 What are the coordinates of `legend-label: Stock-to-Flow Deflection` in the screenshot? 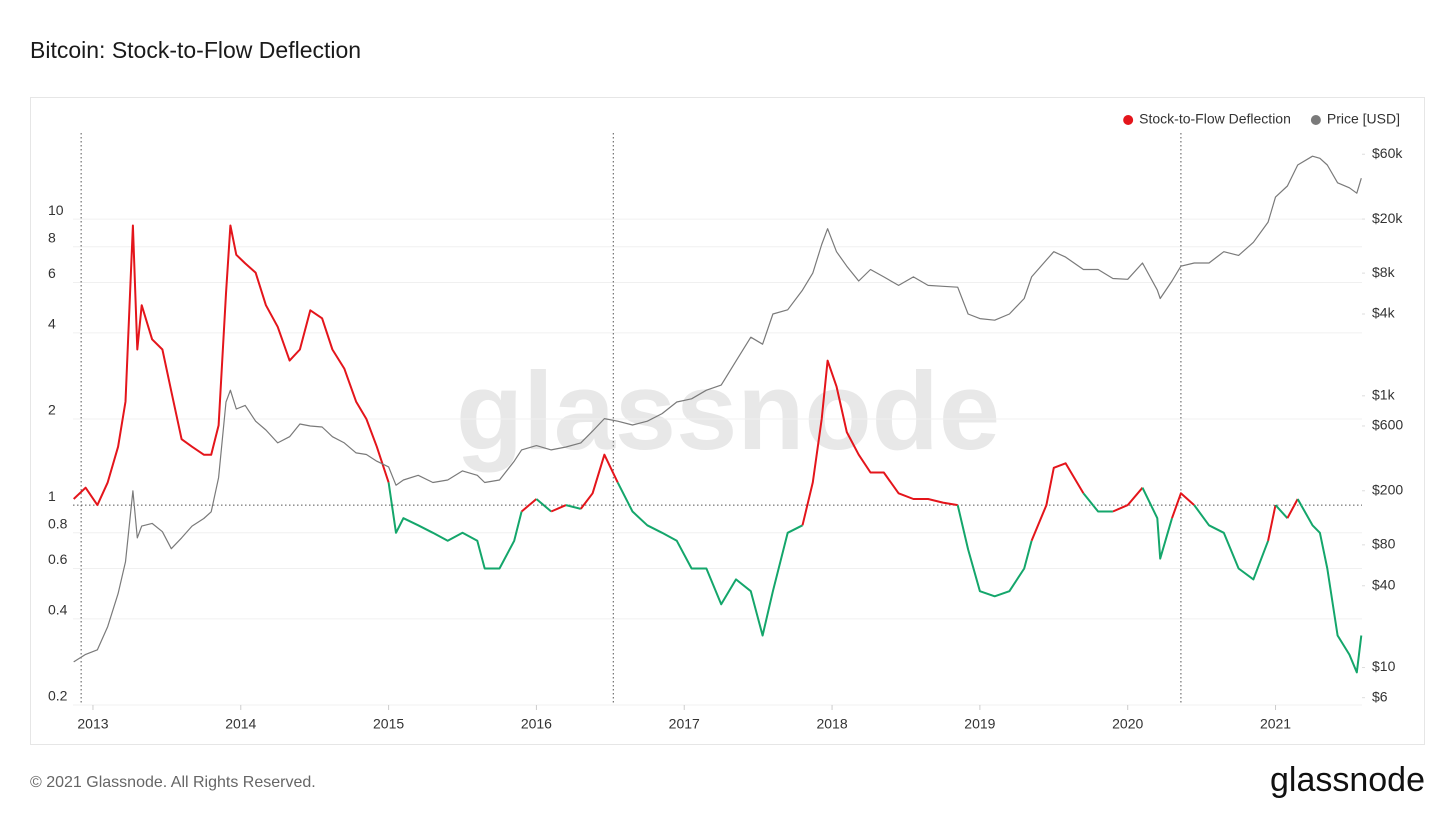 It's located at (1215, 119).